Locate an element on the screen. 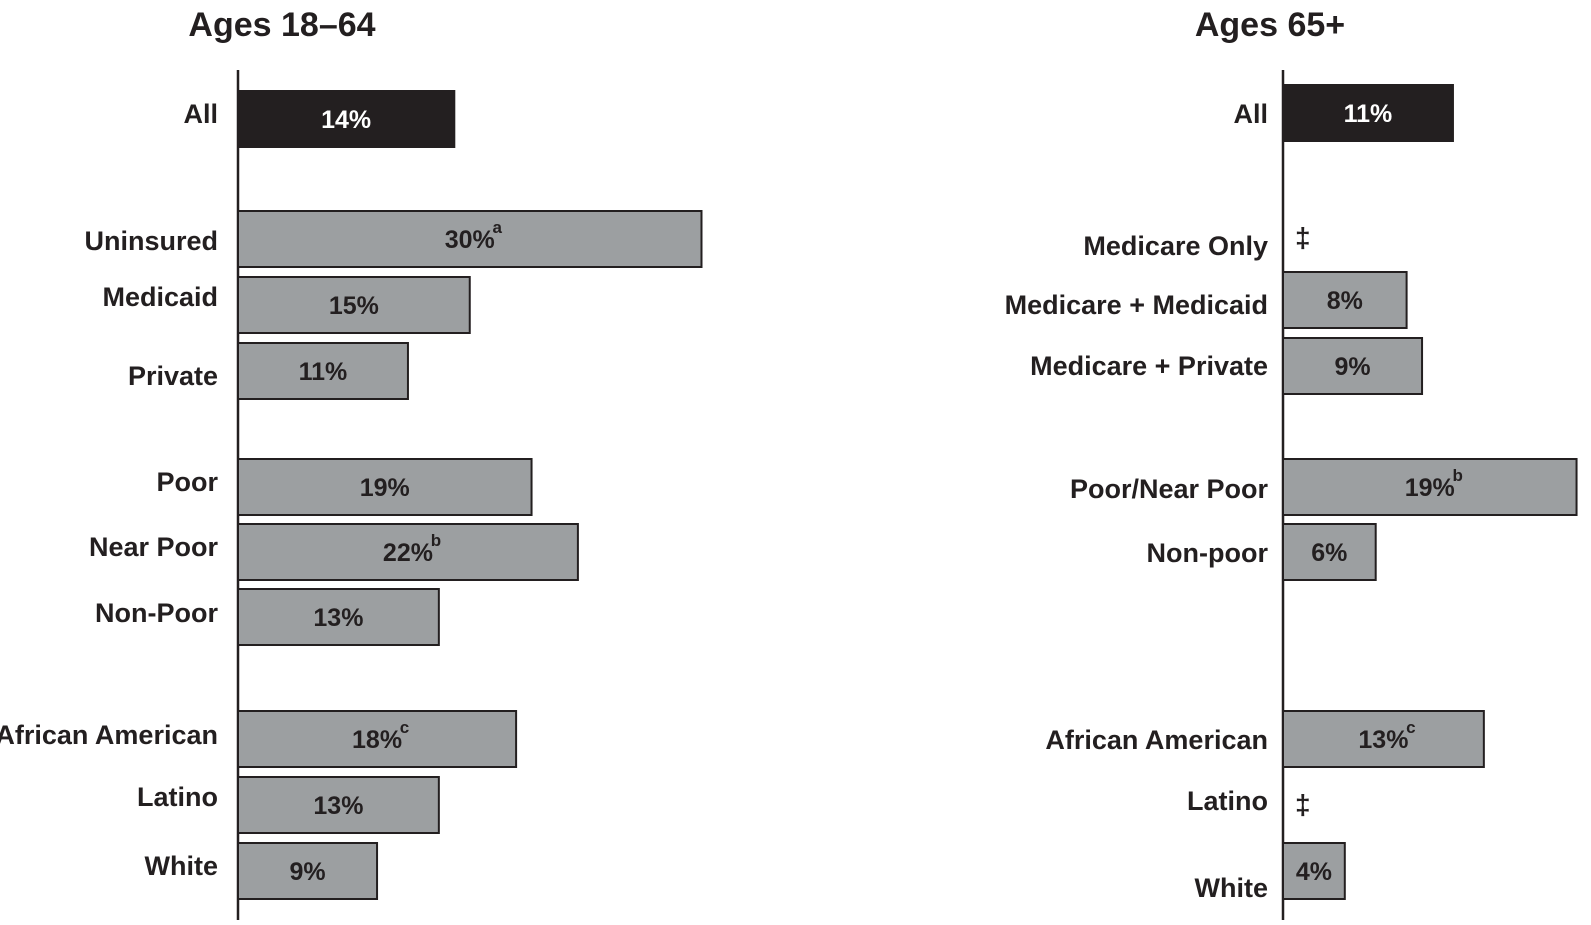 The height and width of the screenshot is (925, 1591). data-label: 14% is located at coordinates (346, 120).